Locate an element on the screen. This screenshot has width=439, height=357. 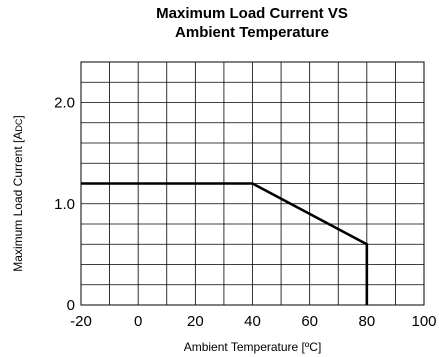
y-tick-label: 2.0 is located at coordinates (64, 103).